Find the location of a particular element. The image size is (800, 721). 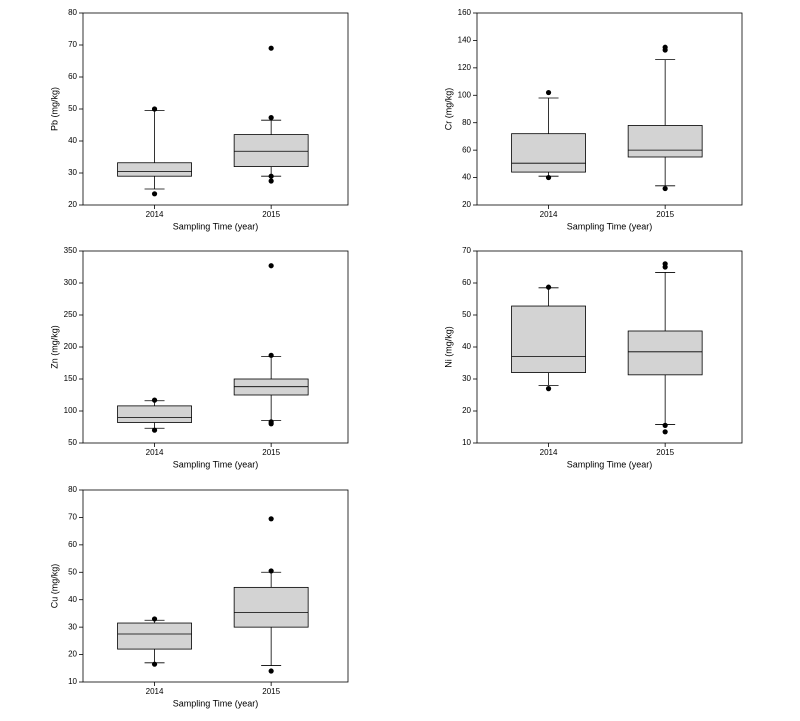

y-tick-label: 160 is located at coordinates (465, 12).